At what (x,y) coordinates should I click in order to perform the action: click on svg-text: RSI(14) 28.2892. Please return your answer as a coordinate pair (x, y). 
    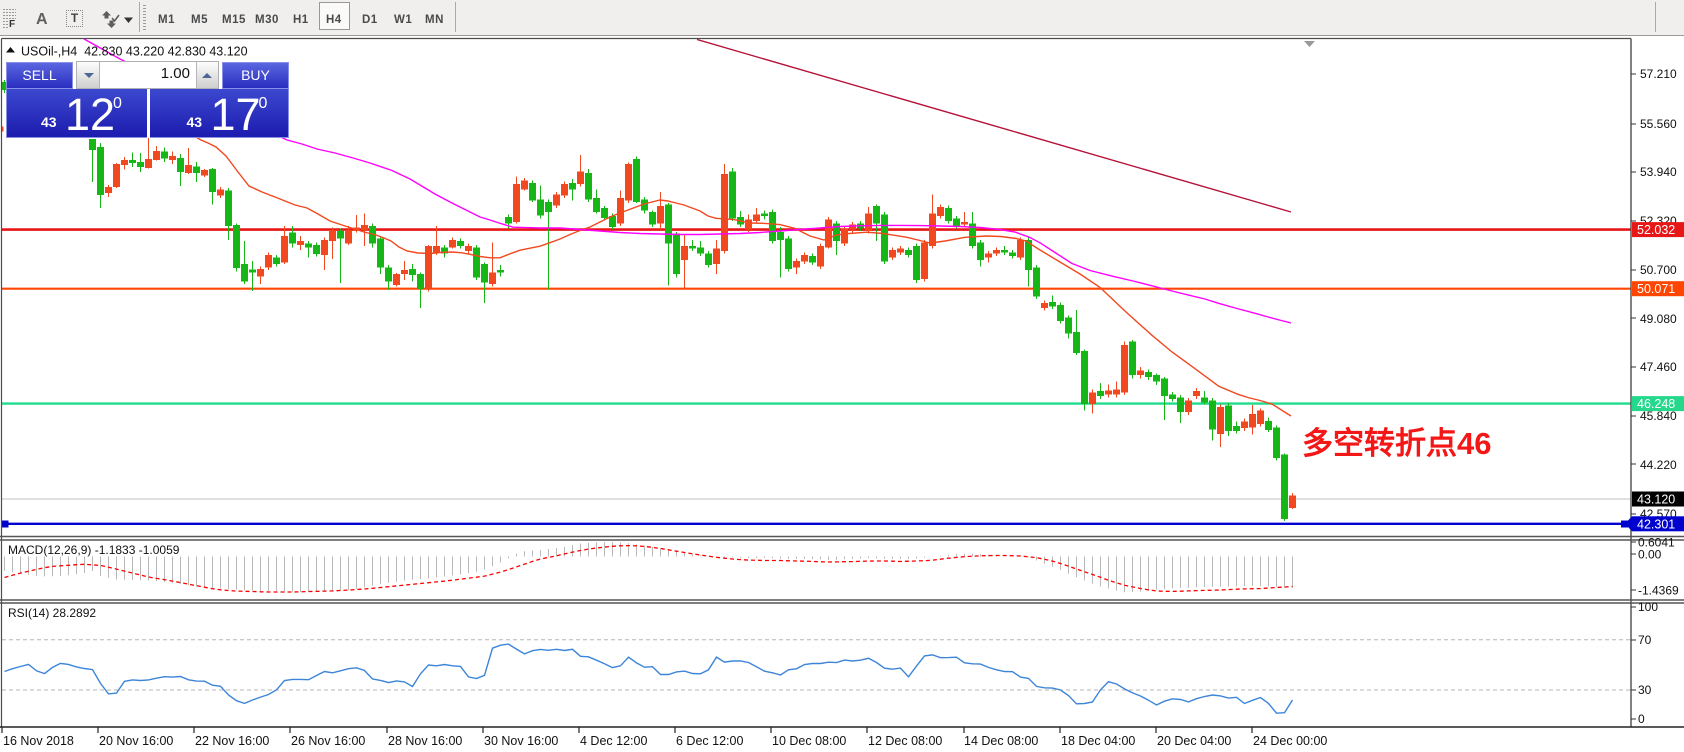
    Looking at the image, I should click on (52, 613).